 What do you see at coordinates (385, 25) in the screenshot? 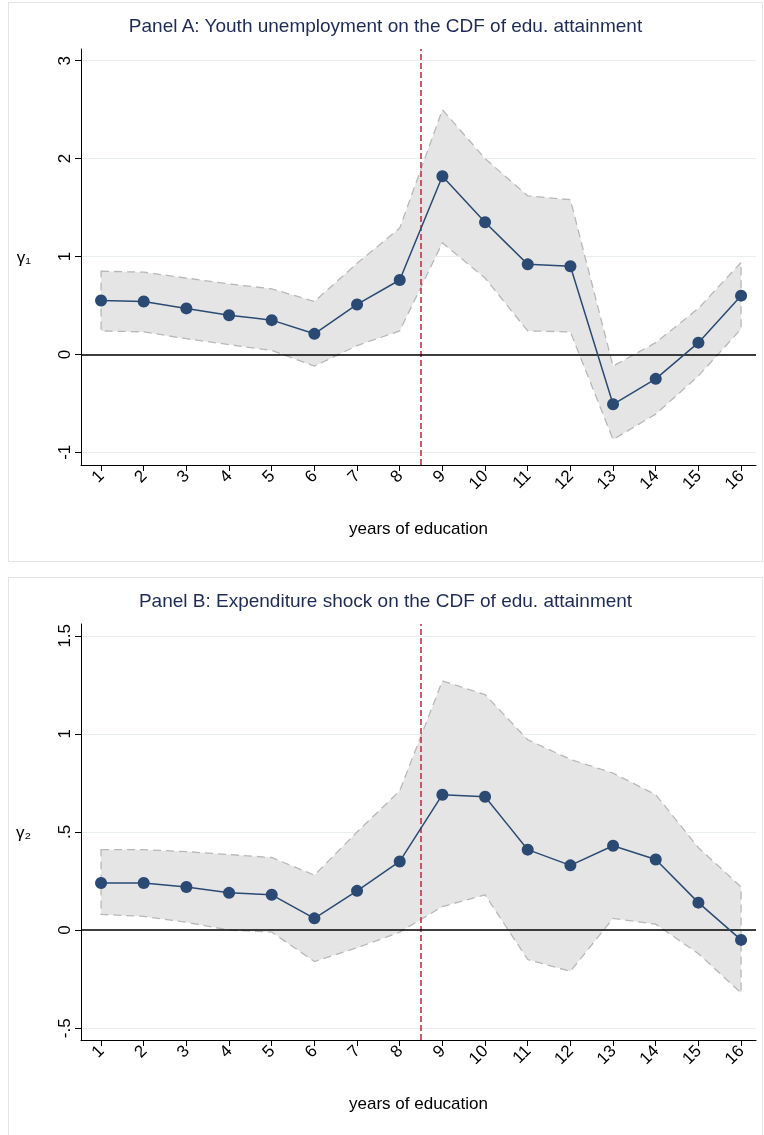
I see `chart-title: Panel A: Youth unemployment on the CDF of edu. attainment` at bounding box center [385, 25].